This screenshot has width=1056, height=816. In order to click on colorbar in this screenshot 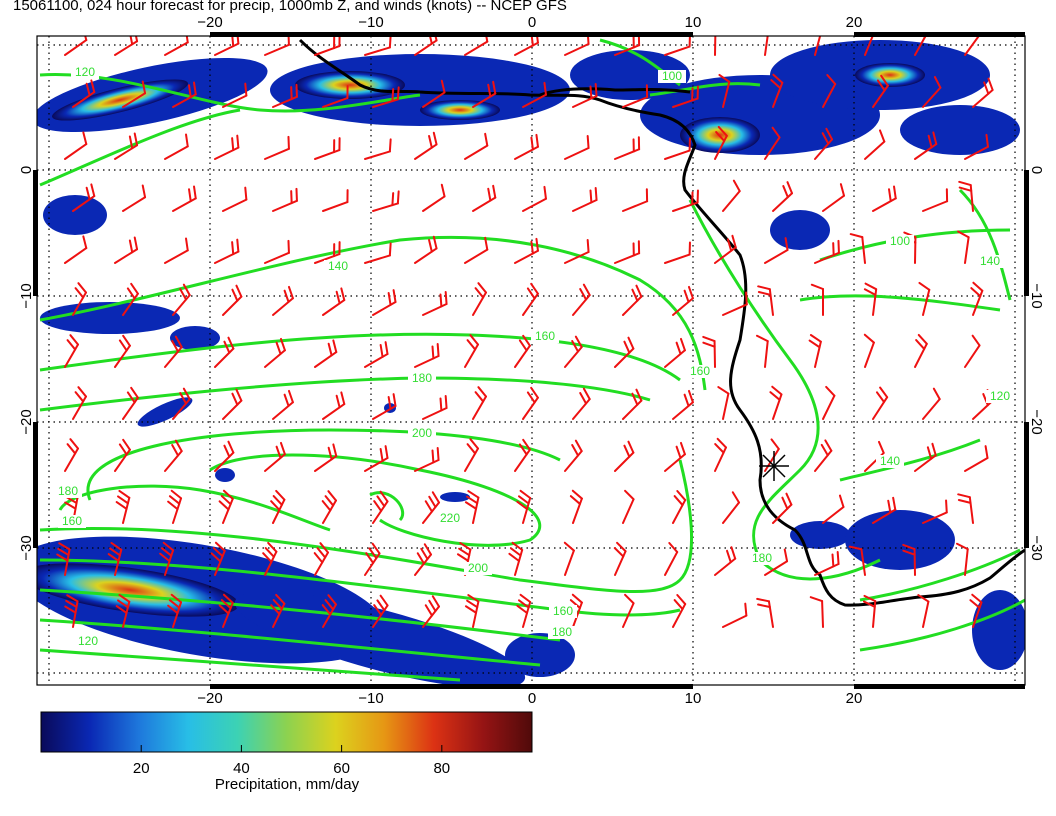, I will do `click(286, 732)`.